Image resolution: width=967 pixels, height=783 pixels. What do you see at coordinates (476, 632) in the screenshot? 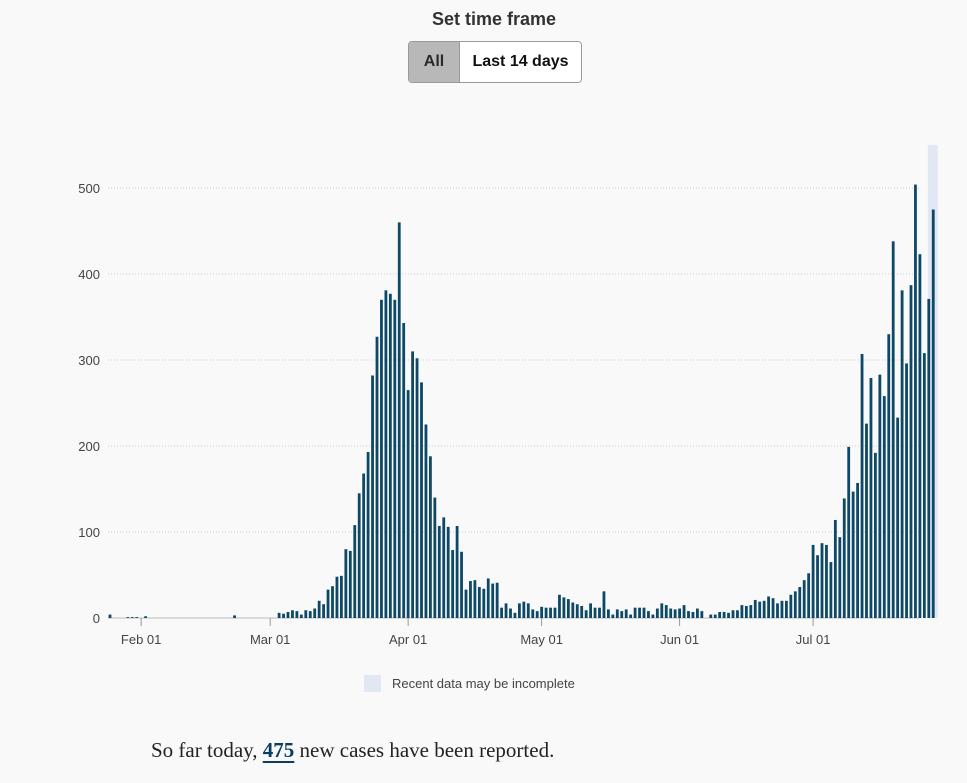
I see `x-axis: Feb 01 Mar 01 Apr 01 May 01 Jun 01 Jul 01` at bounding box center [476, 632].